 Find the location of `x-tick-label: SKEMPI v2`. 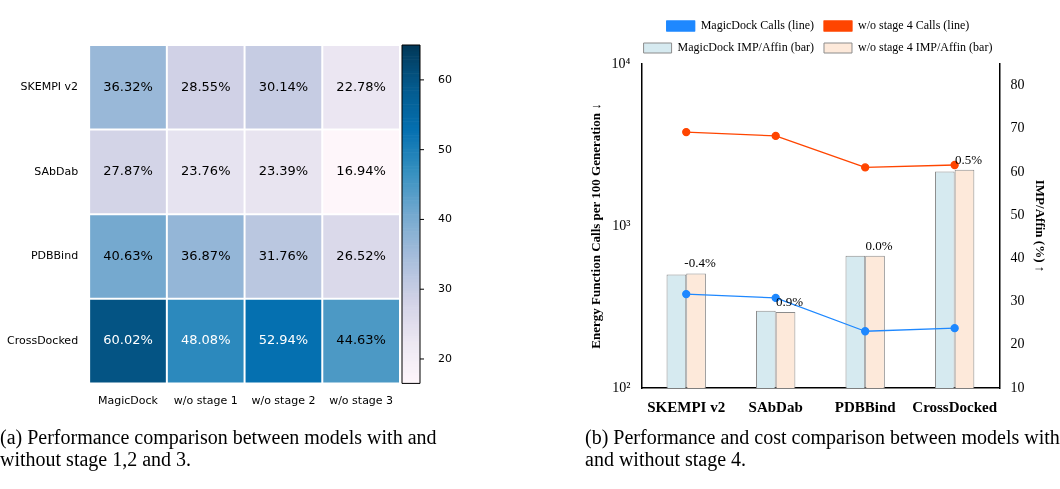

x-tick-label: SKEMPI v2 is located at coordinates (686, 406).